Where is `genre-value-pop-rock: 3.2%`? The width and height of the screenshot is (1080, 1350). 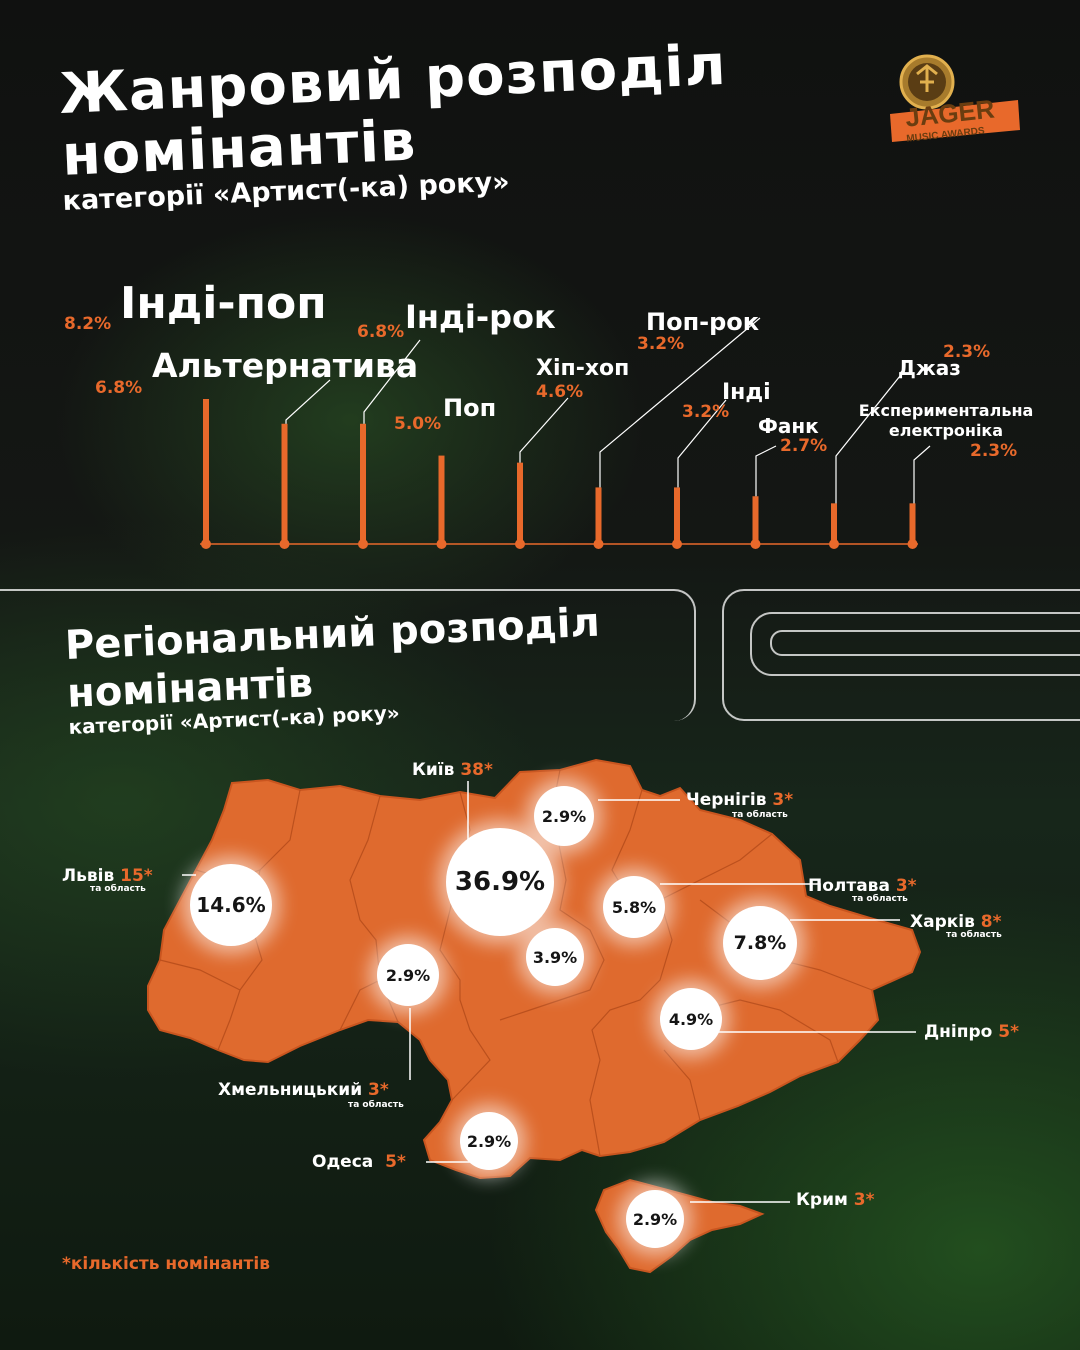 genre-value-pop-rock: 3.2% is located at coordinates (661, 344).